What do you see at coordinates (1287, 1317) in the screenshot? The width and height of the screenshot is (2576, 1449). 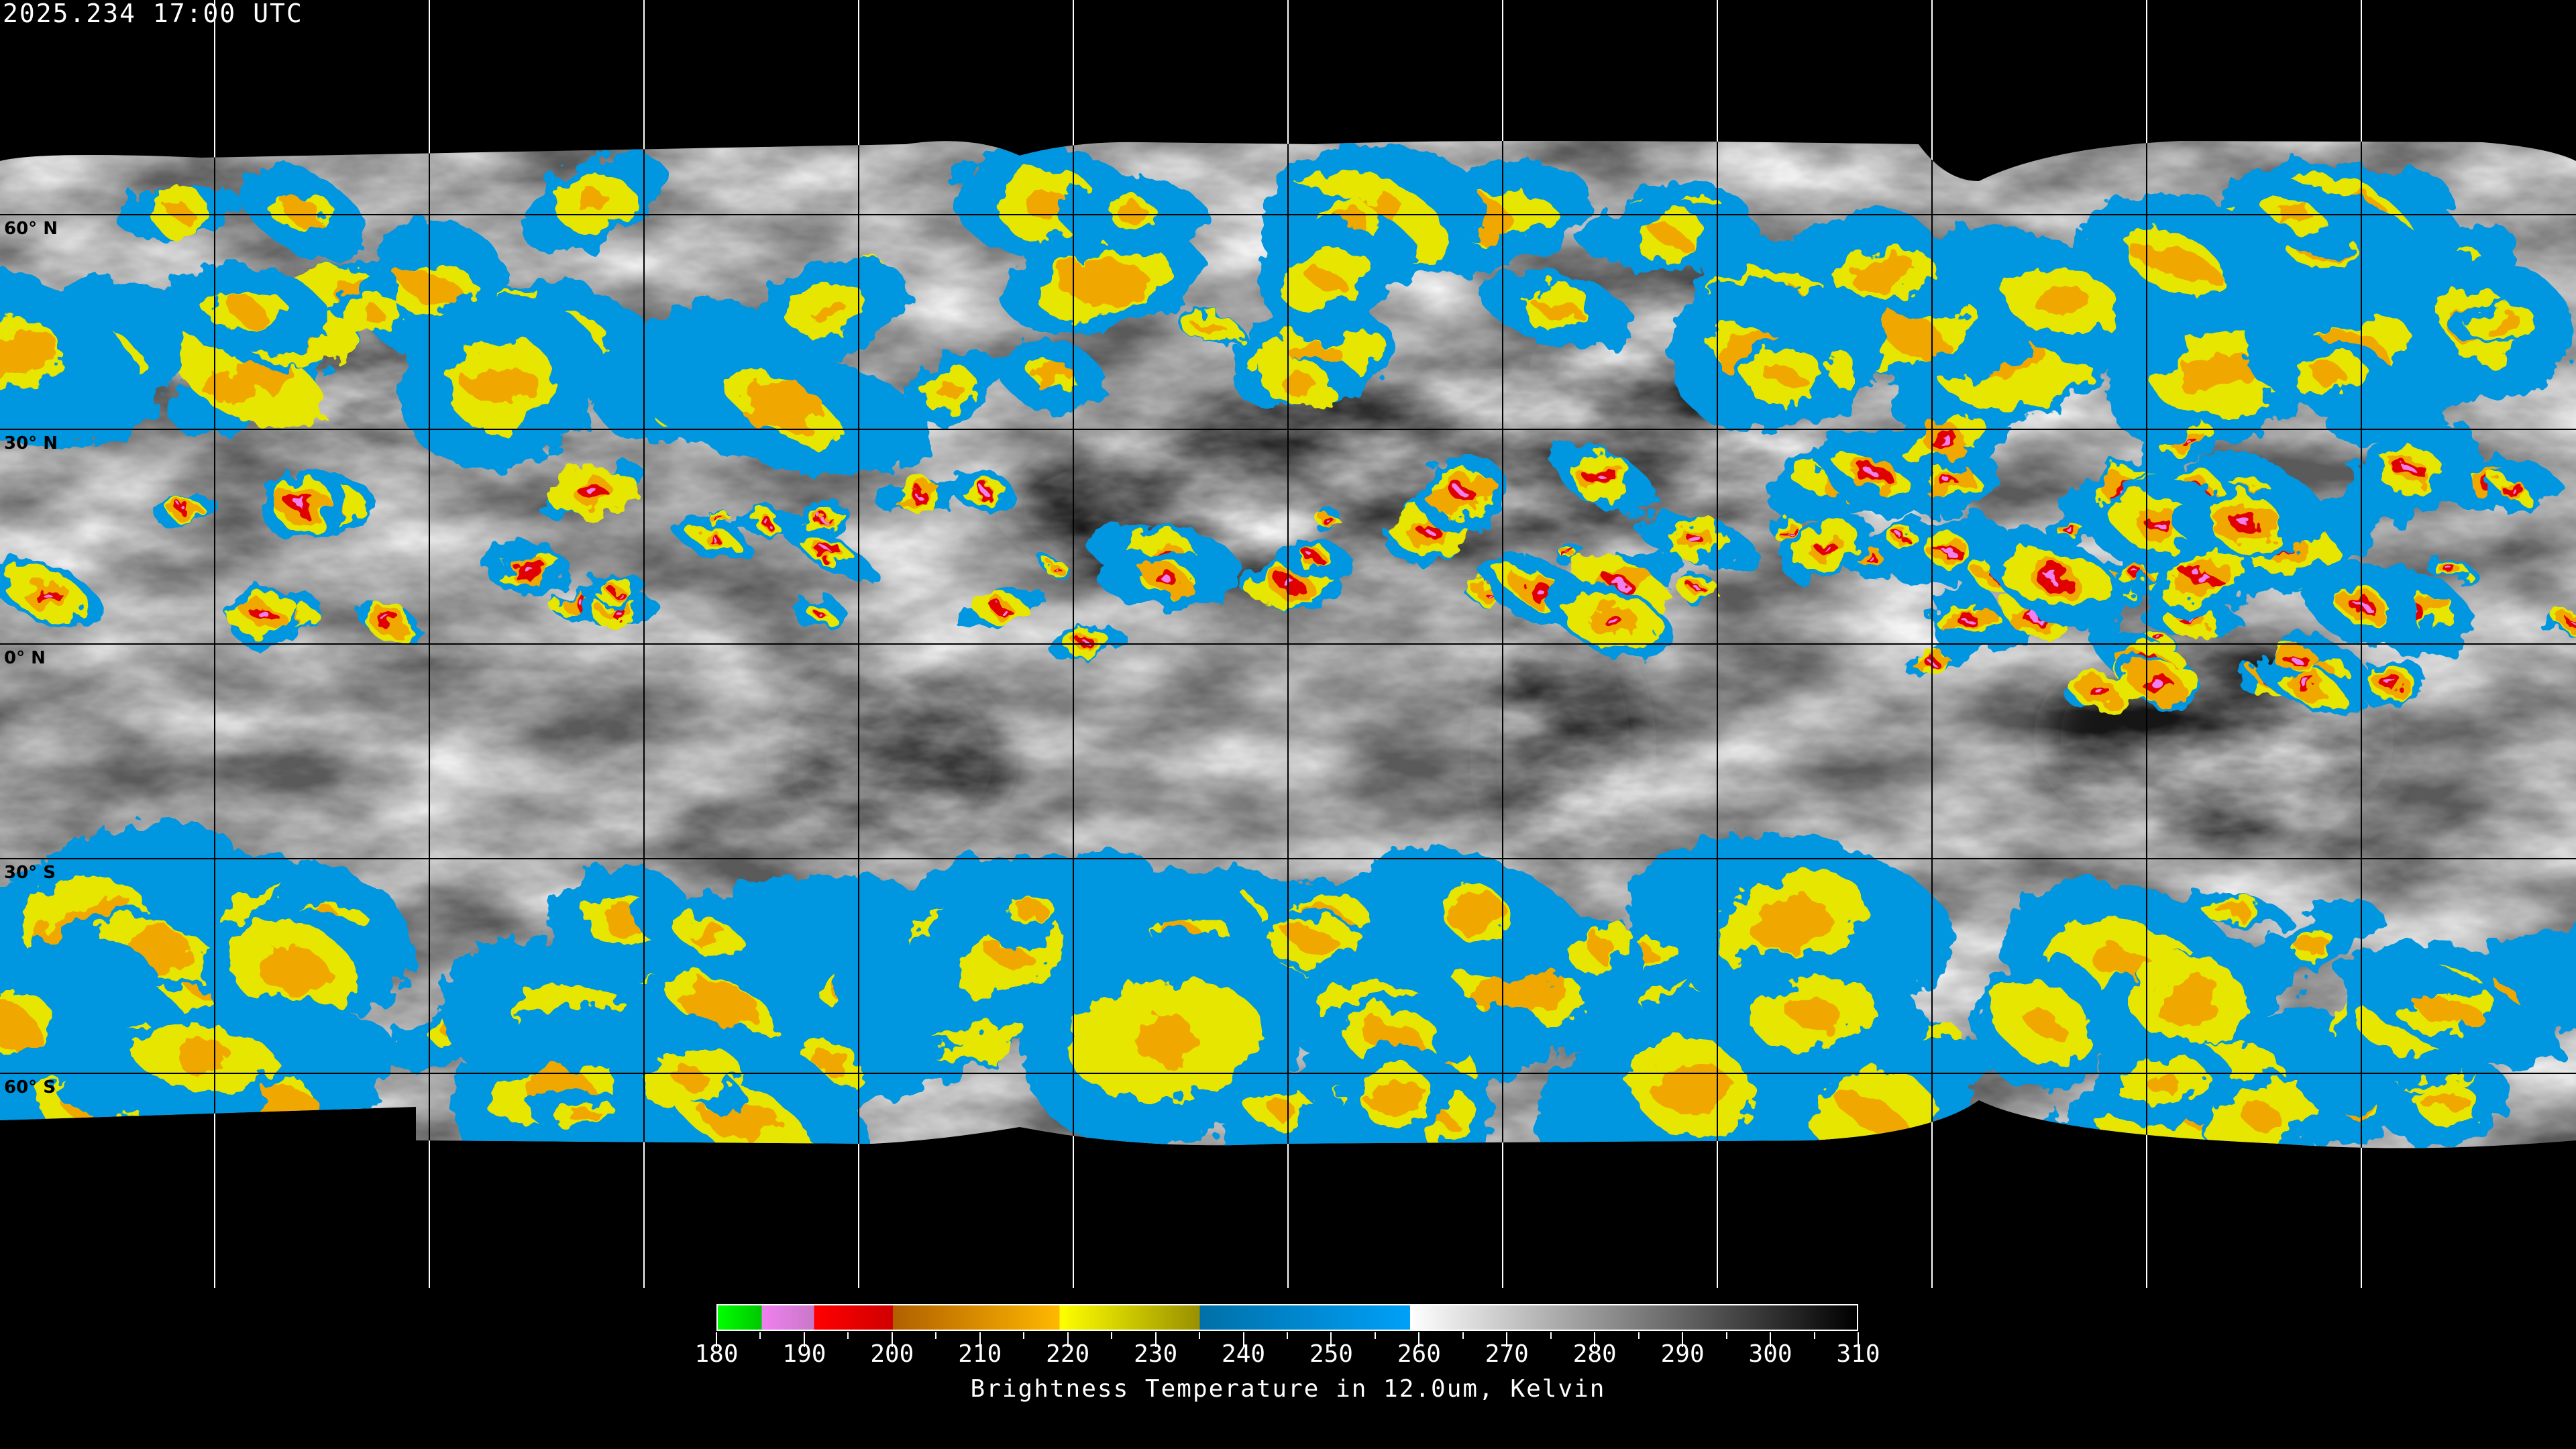 I see `colorbar` at bounding box center [1287, 1317].